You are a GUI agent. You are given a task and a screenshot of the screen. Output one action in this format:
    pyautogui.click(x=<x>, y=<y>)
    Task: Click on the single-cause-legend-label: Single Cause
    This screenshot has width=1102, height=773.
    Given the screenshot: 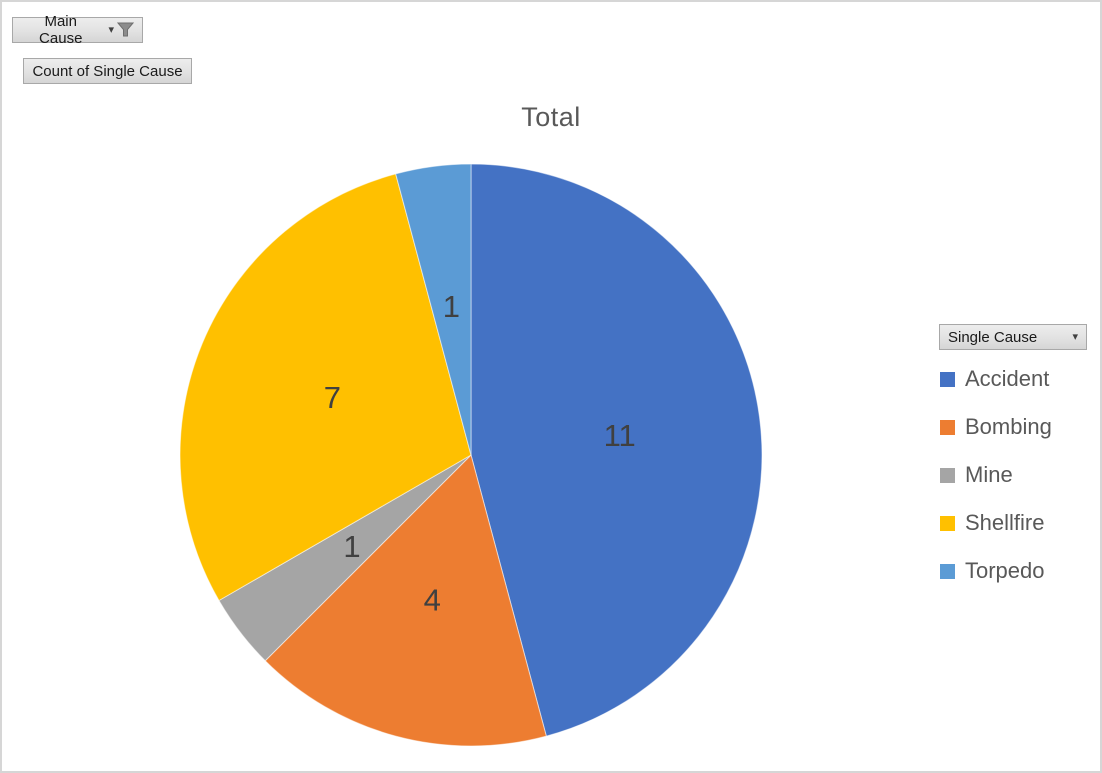 What is the action you would take?
    pyautogui.click(x=993, y=337)
    